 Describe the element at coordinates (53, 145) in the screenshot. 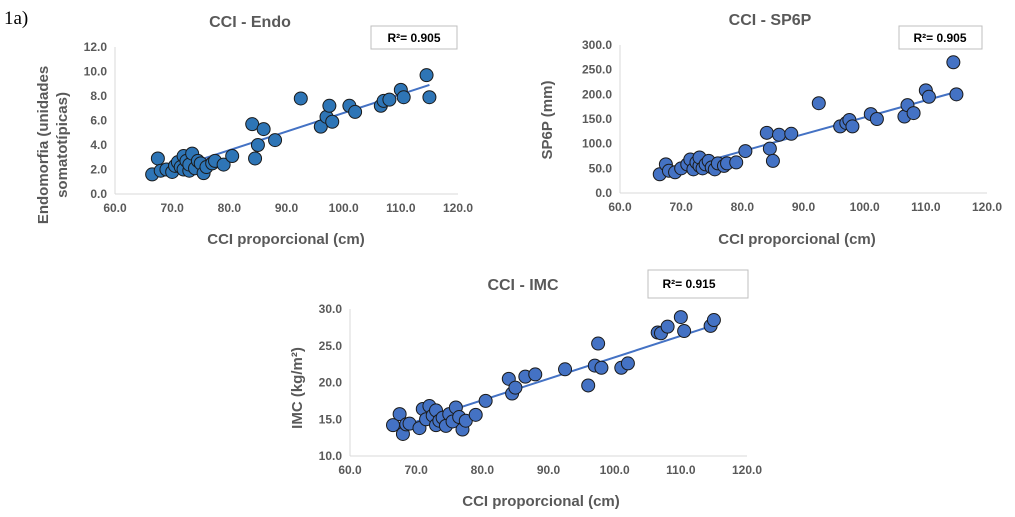

I see `y-axis-title: Endomorfia (unidades somatotípicas)` at that location.